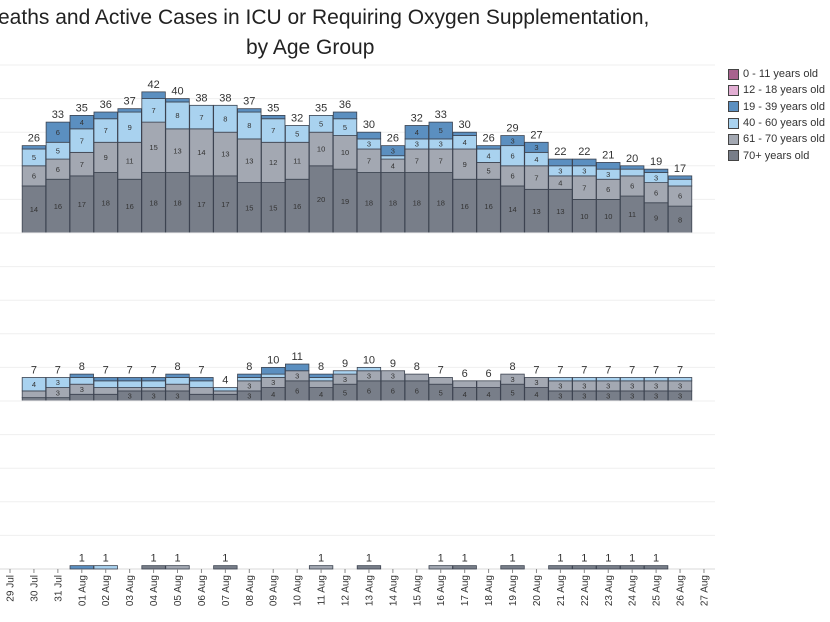  Describe the element at coordinates (608, 155) in the screenshot. I see `total-label: 21` at that location.